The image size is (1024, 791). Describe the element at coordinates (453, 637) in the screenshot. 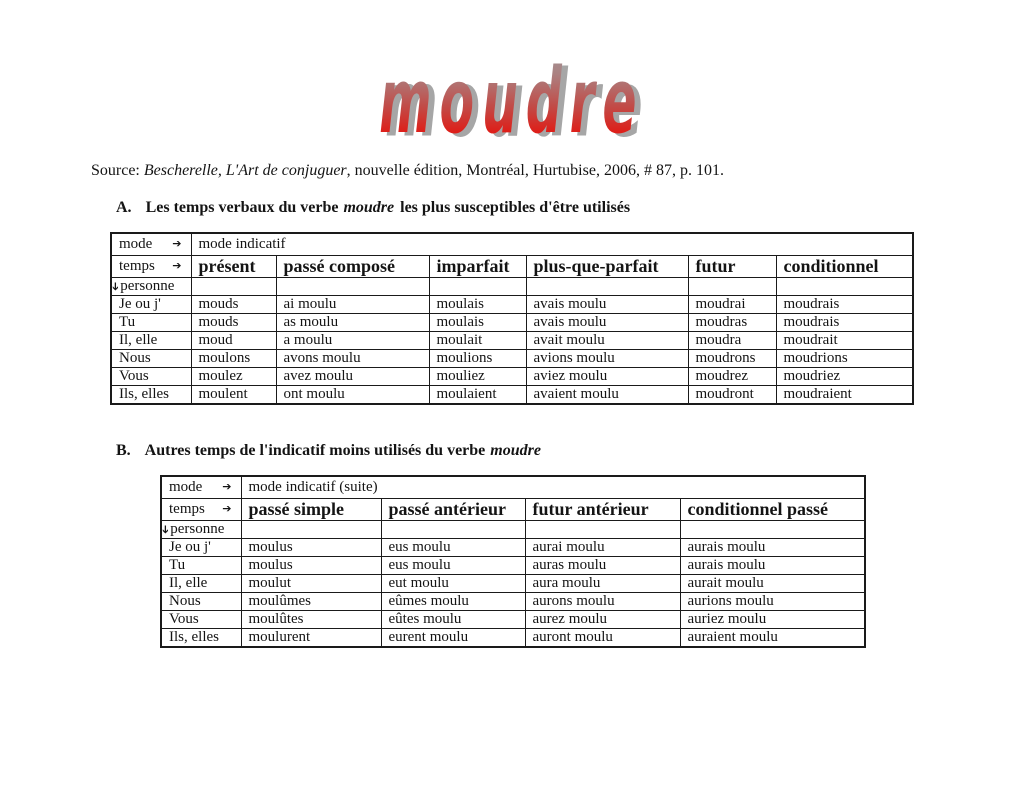

I see `verb-form-cell: eurent moulu` at that location.